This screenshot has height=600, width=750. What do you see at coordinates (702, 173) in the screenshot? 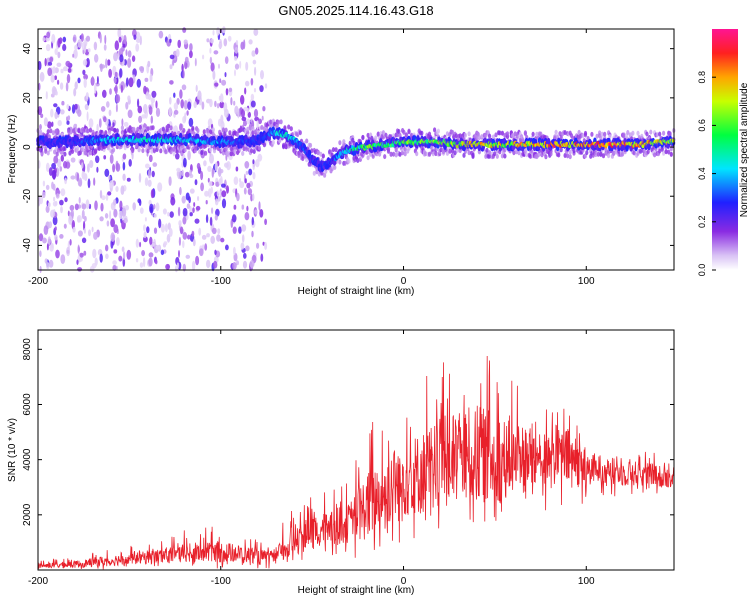
I see `colorbar-tick-label: 0.4` at bounding box center [702, 173].